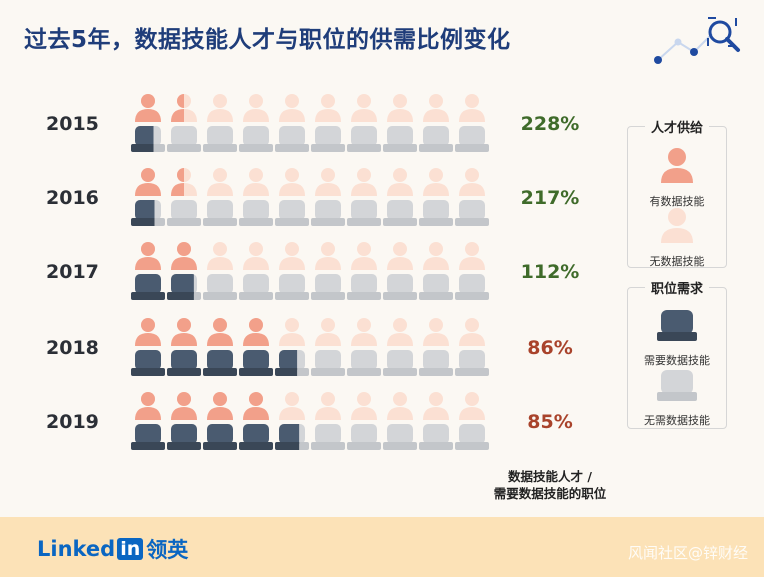  What do you see at coordinates (677, 165) in the screenshot?
I see `person-with-skill-icon` at bounding box center [677, 165].